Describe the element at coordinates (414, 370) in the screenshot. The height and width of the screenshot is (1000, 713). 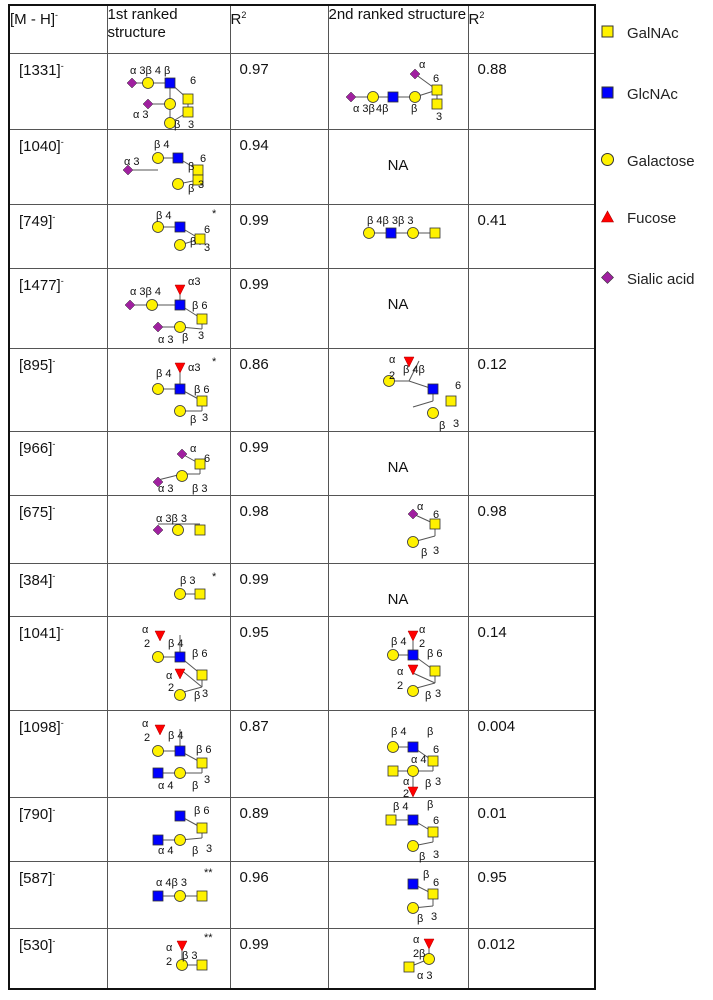
I see `linkage-label: β 4β` at that location.